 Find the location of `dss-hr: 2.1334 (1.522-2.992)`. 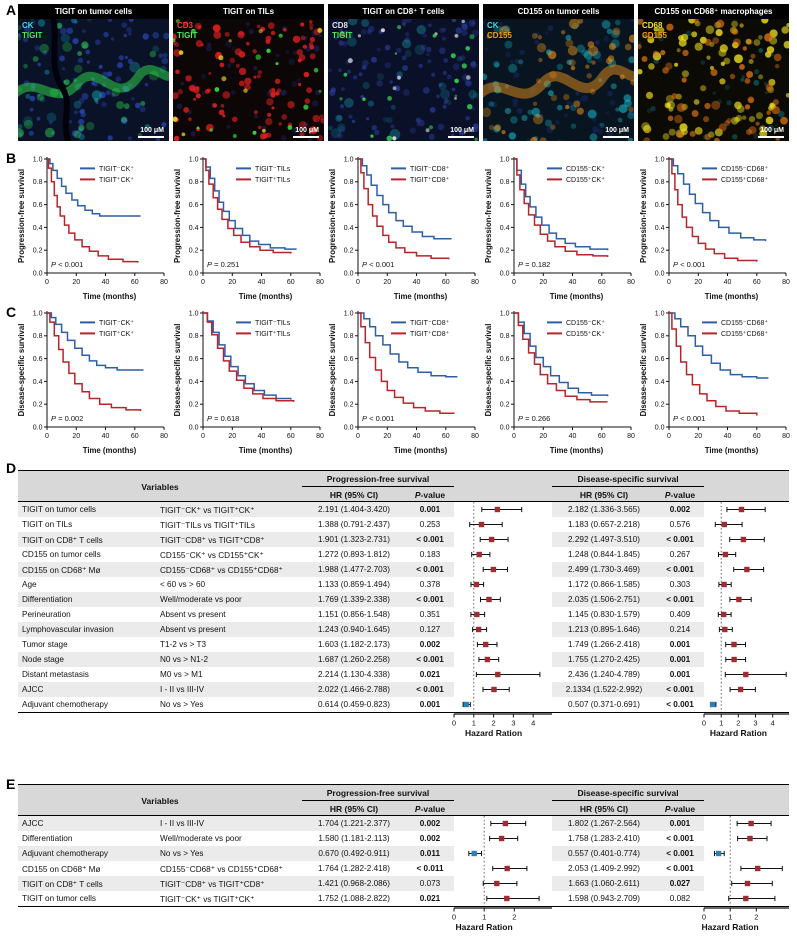

dss-hr: 2.1334 (1.522-2.992) is located at coordinates (604, 689).